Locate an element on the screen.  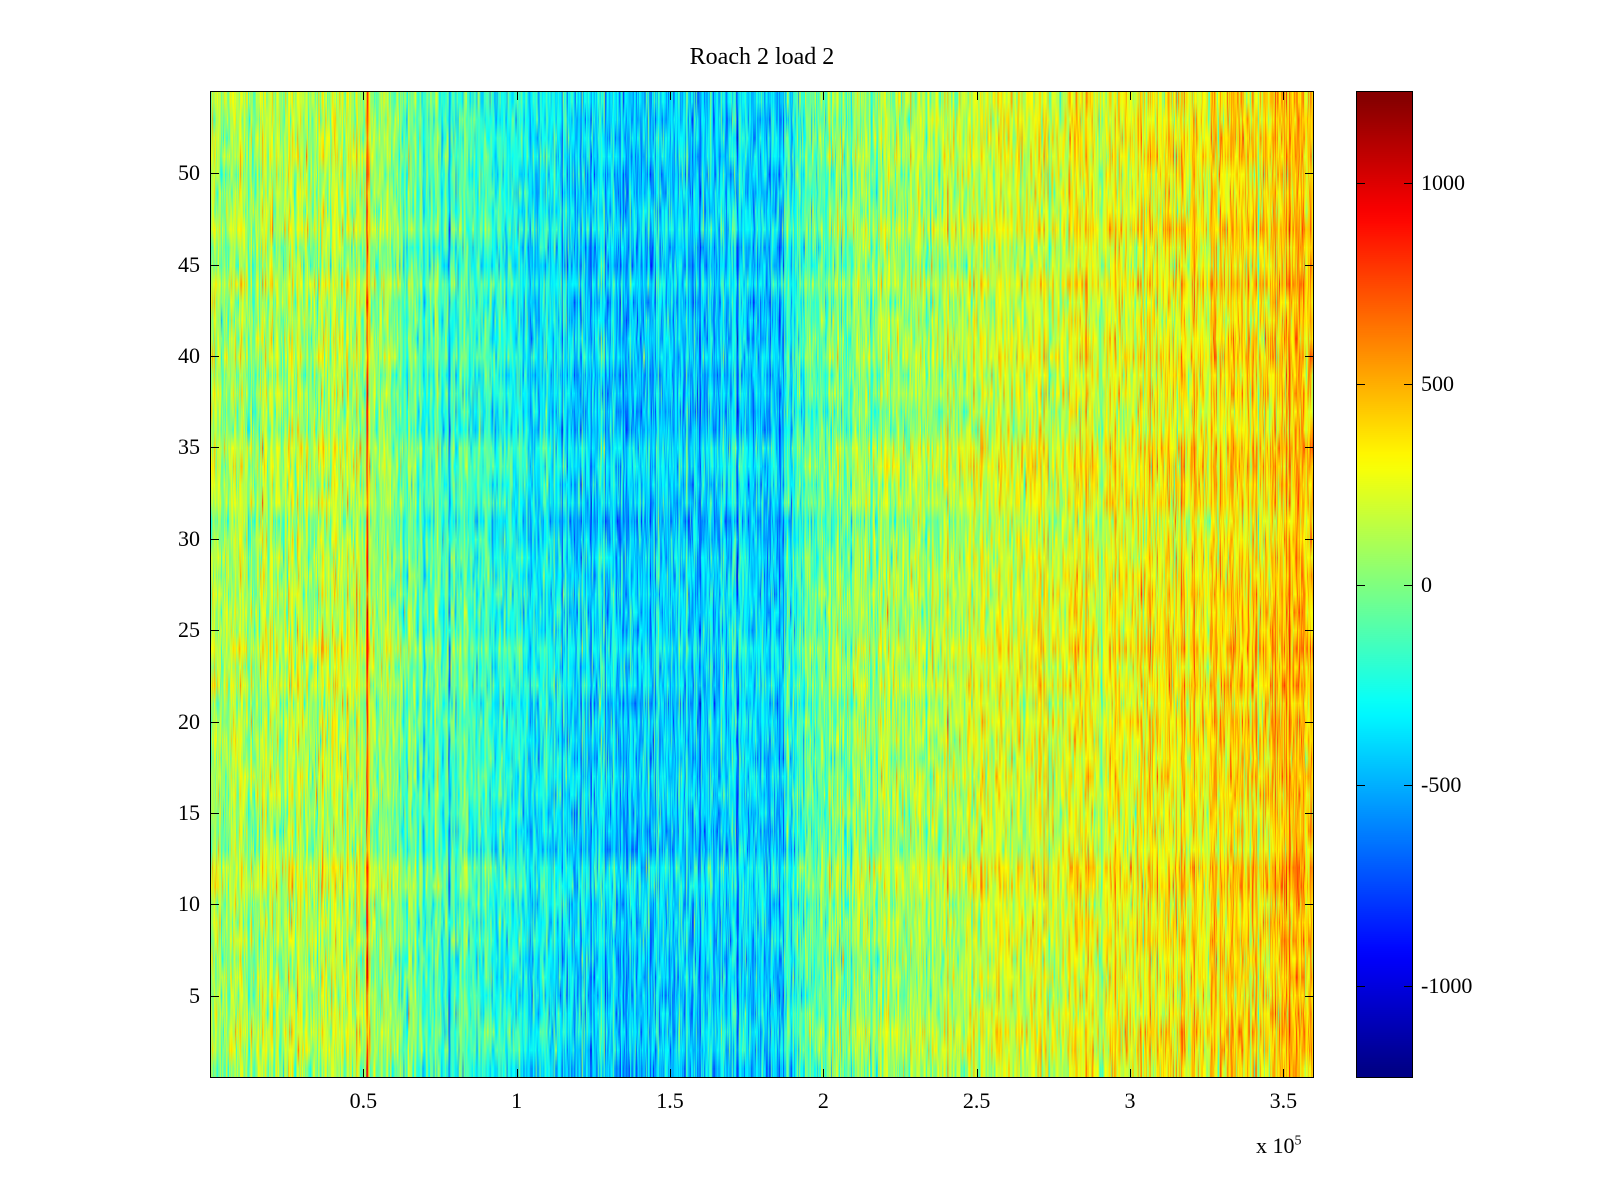
chart-title: Roach 2 load 2 is located at coordinates (762, 57).